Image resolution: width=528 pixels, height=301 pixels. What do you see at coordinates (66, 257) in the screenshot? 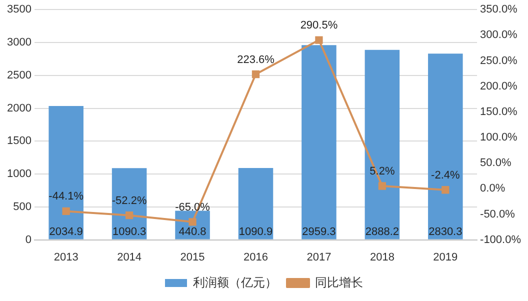
I see `x-tick-label: 2013` at bounding box center [66, 257].